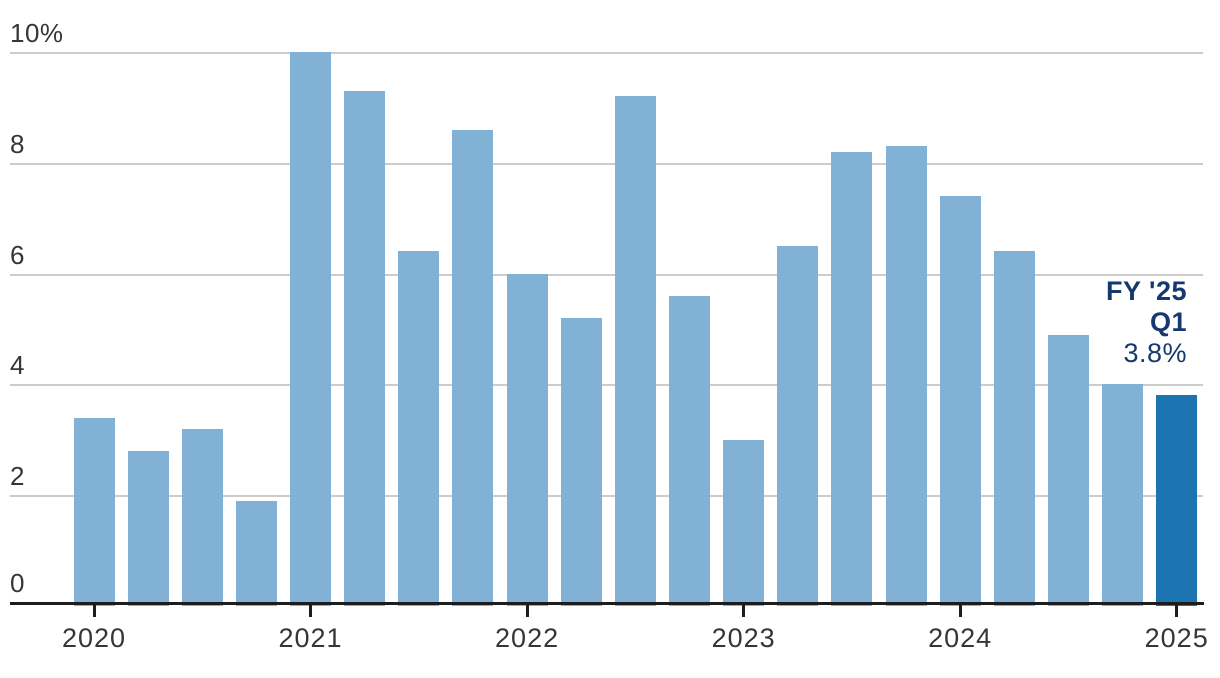  Describe the element at coordinates (1014, 428) in the screenshot. I see `bar-fy-24-q2` at that location.